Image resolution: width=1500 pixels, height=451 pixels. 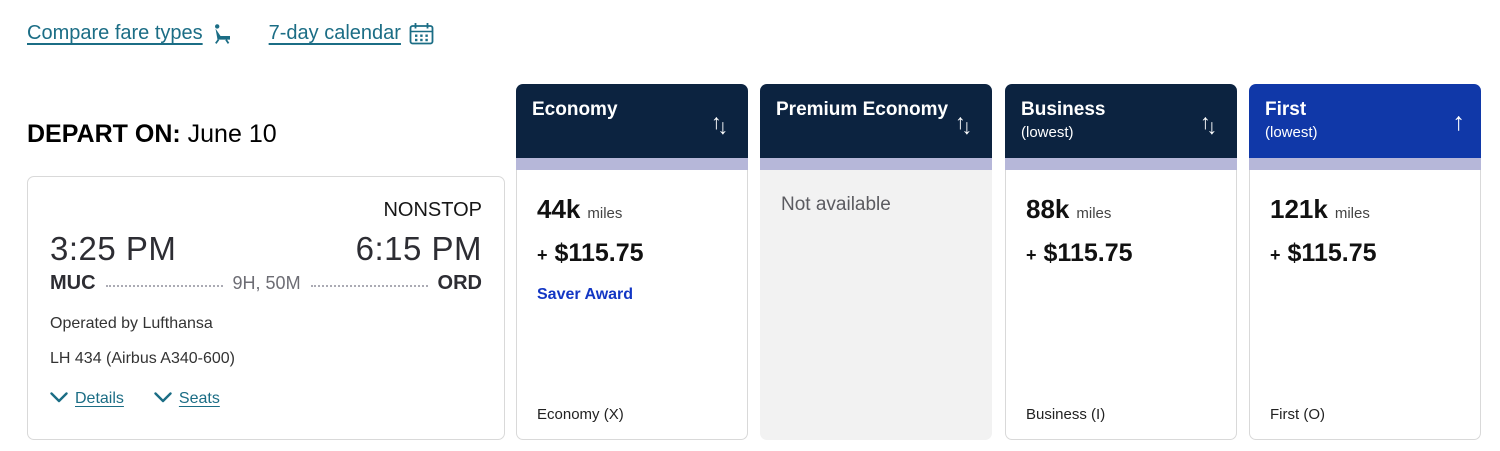 What do you see at coordinates (1063, 109) in the screenshot?
I see `business-header-label: Business` at bounding box center [1063, 109].